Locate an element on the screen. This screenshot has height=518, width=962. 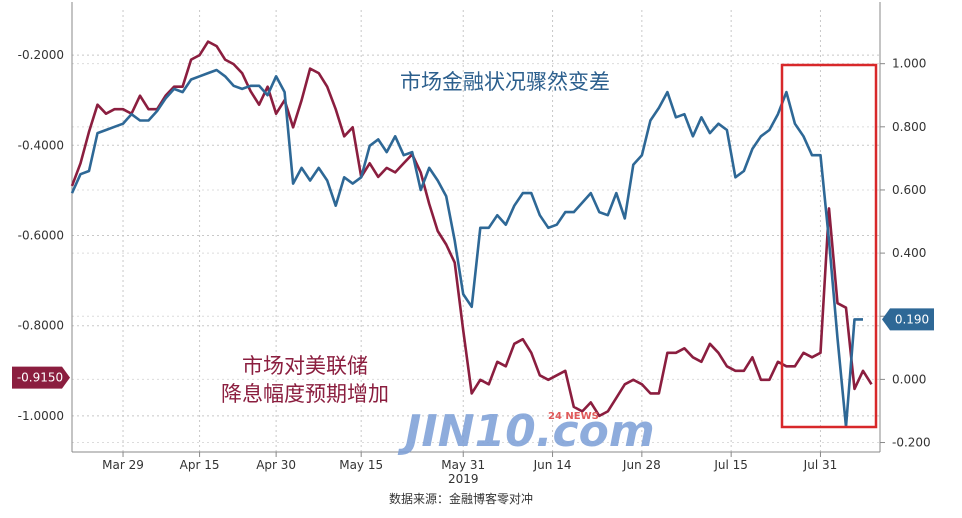
x-tick-label: Apr 30 is located at coordinates (276, 465).